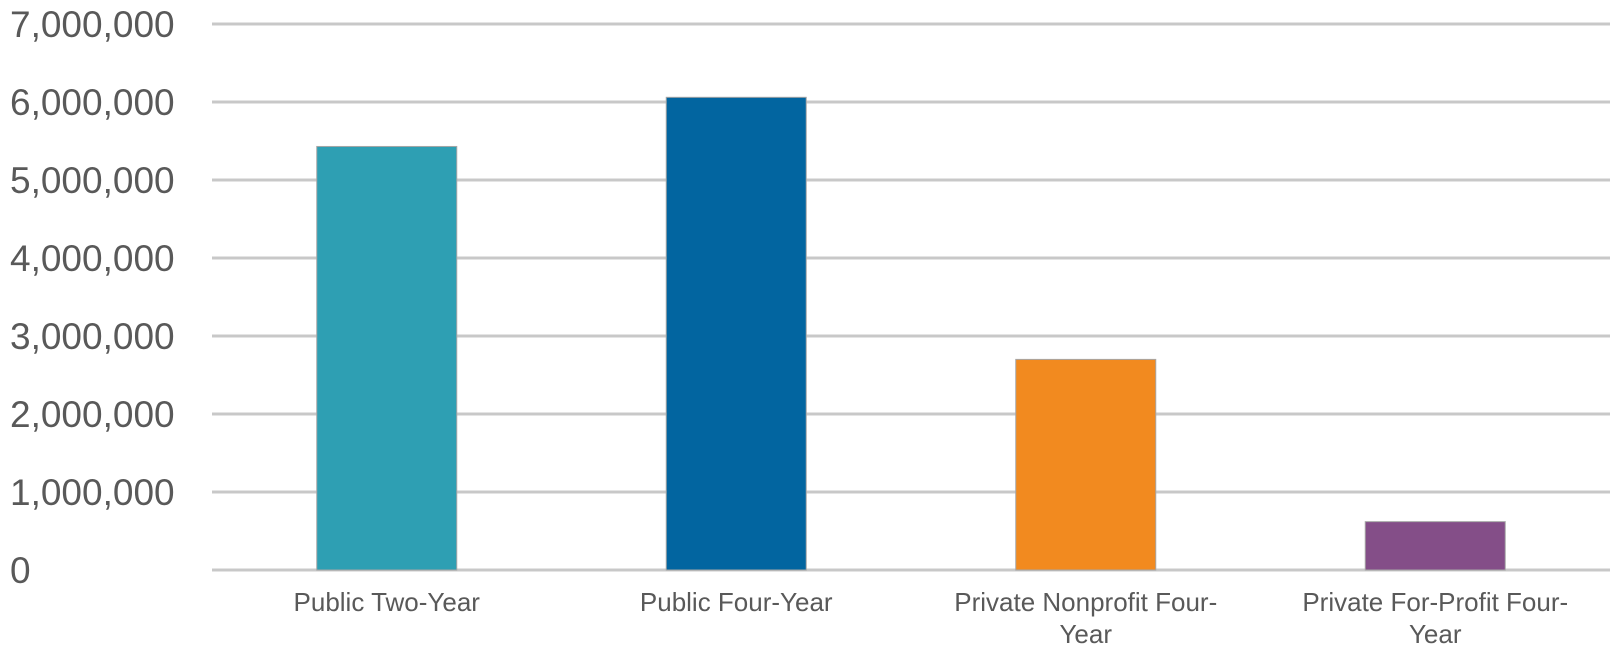  Describe the element at coordinates (1435, 618) in the screenshot. I see `x-tick-label: Private For-Profit Four-Year` at that location.